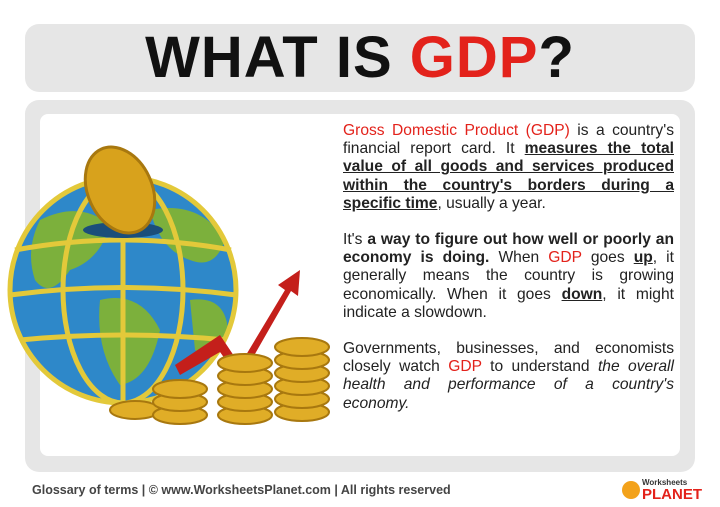  What do you see at coordinates (519, 258) in the screenshot?
I see `text-run: When` at bounding box center [519, 258].